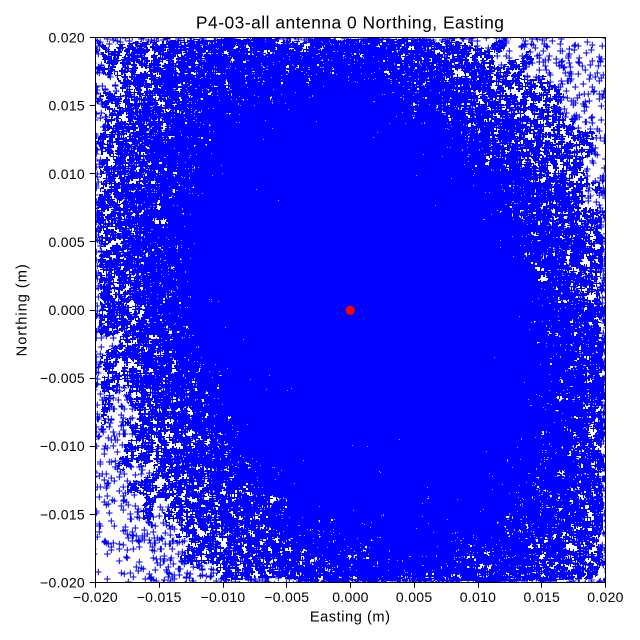  I want to click on svg-text: Northing (m), so click(22, 309).